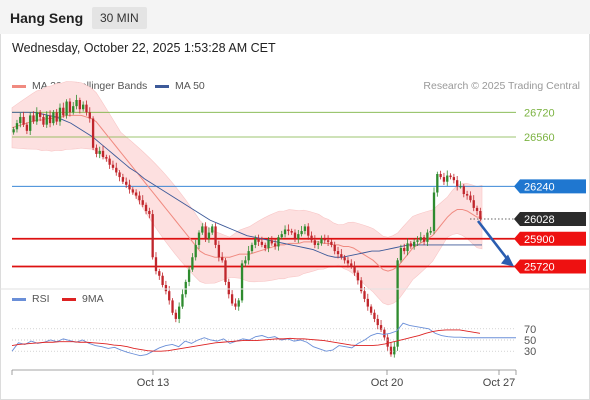  What do you see at coordinates (501, 86) in the screenshot?
I see `copyright-label: Research © 2025 Trading Central` at bounding box center [501, 86].